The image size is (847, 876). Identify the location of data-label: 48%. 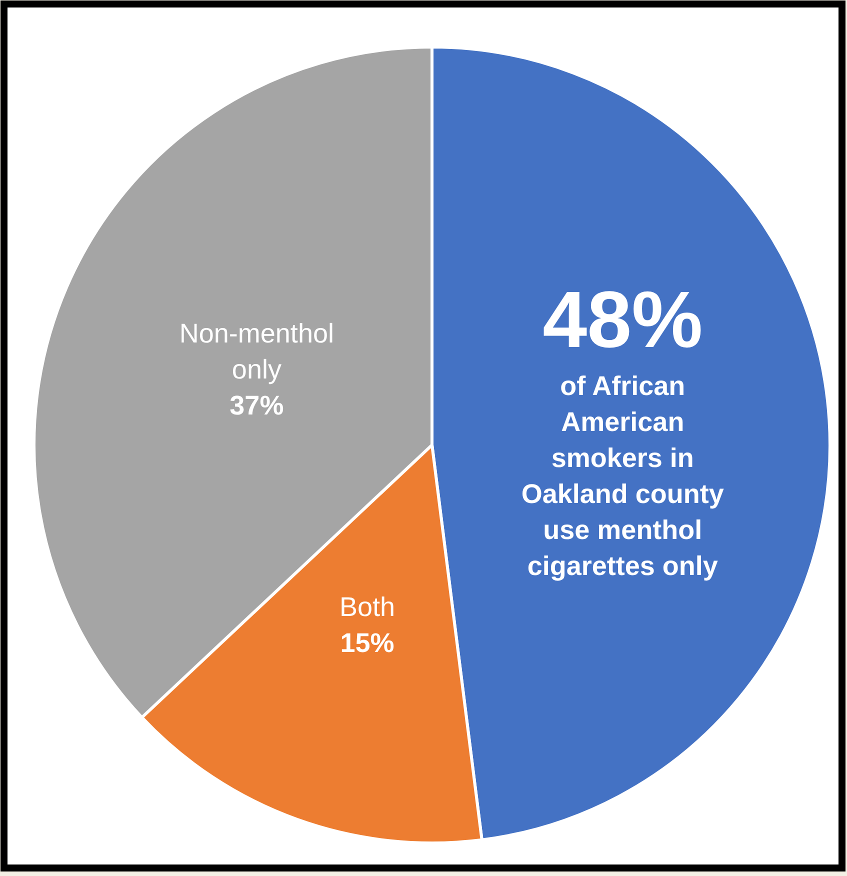
(622, 319).